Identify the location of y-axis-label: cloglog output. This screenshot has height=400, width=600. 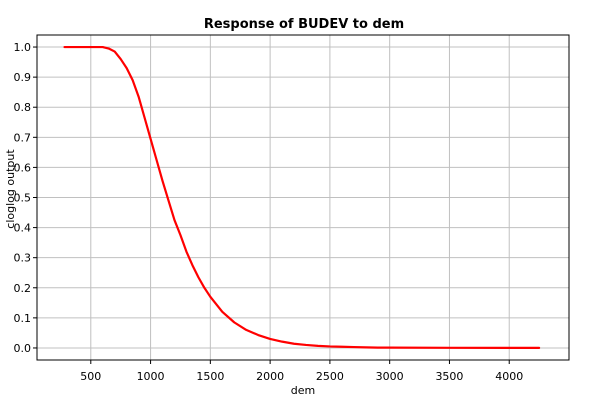
(10, 189).